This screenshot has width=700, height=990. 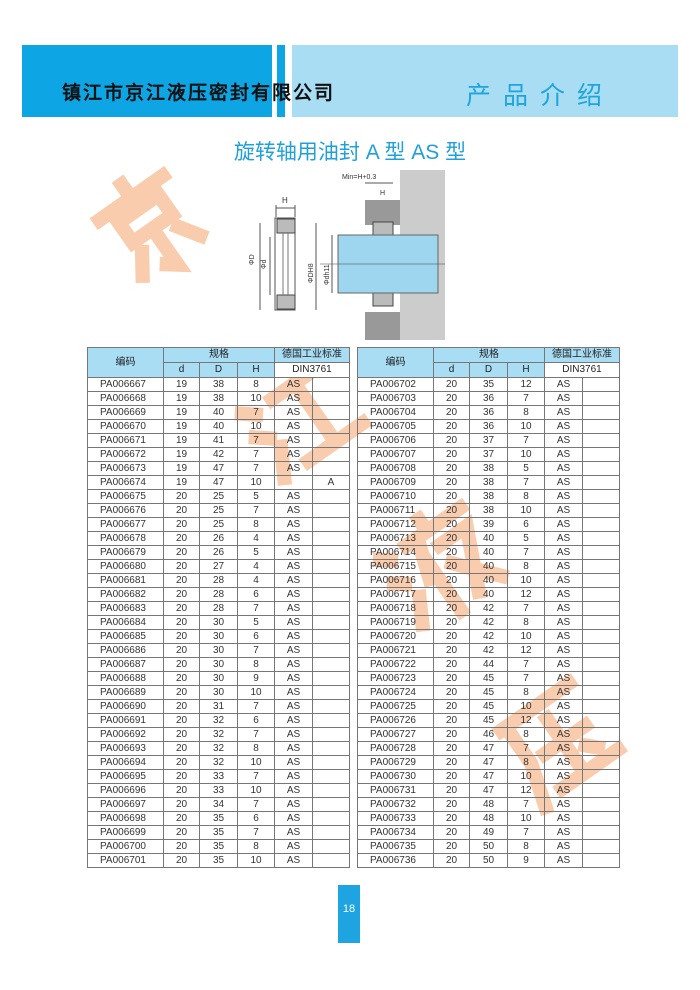 What do you see at coordinates (125, 524) in the screenshot?
I see `cell-code: PA006677` at bounding box center [125, 524].